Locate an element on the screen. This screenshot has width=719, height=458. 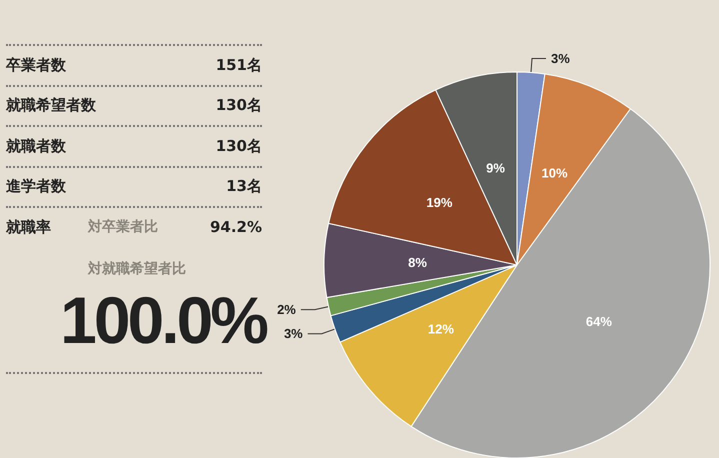
text: 対卒業者比 is located at coordinates (123, 227).